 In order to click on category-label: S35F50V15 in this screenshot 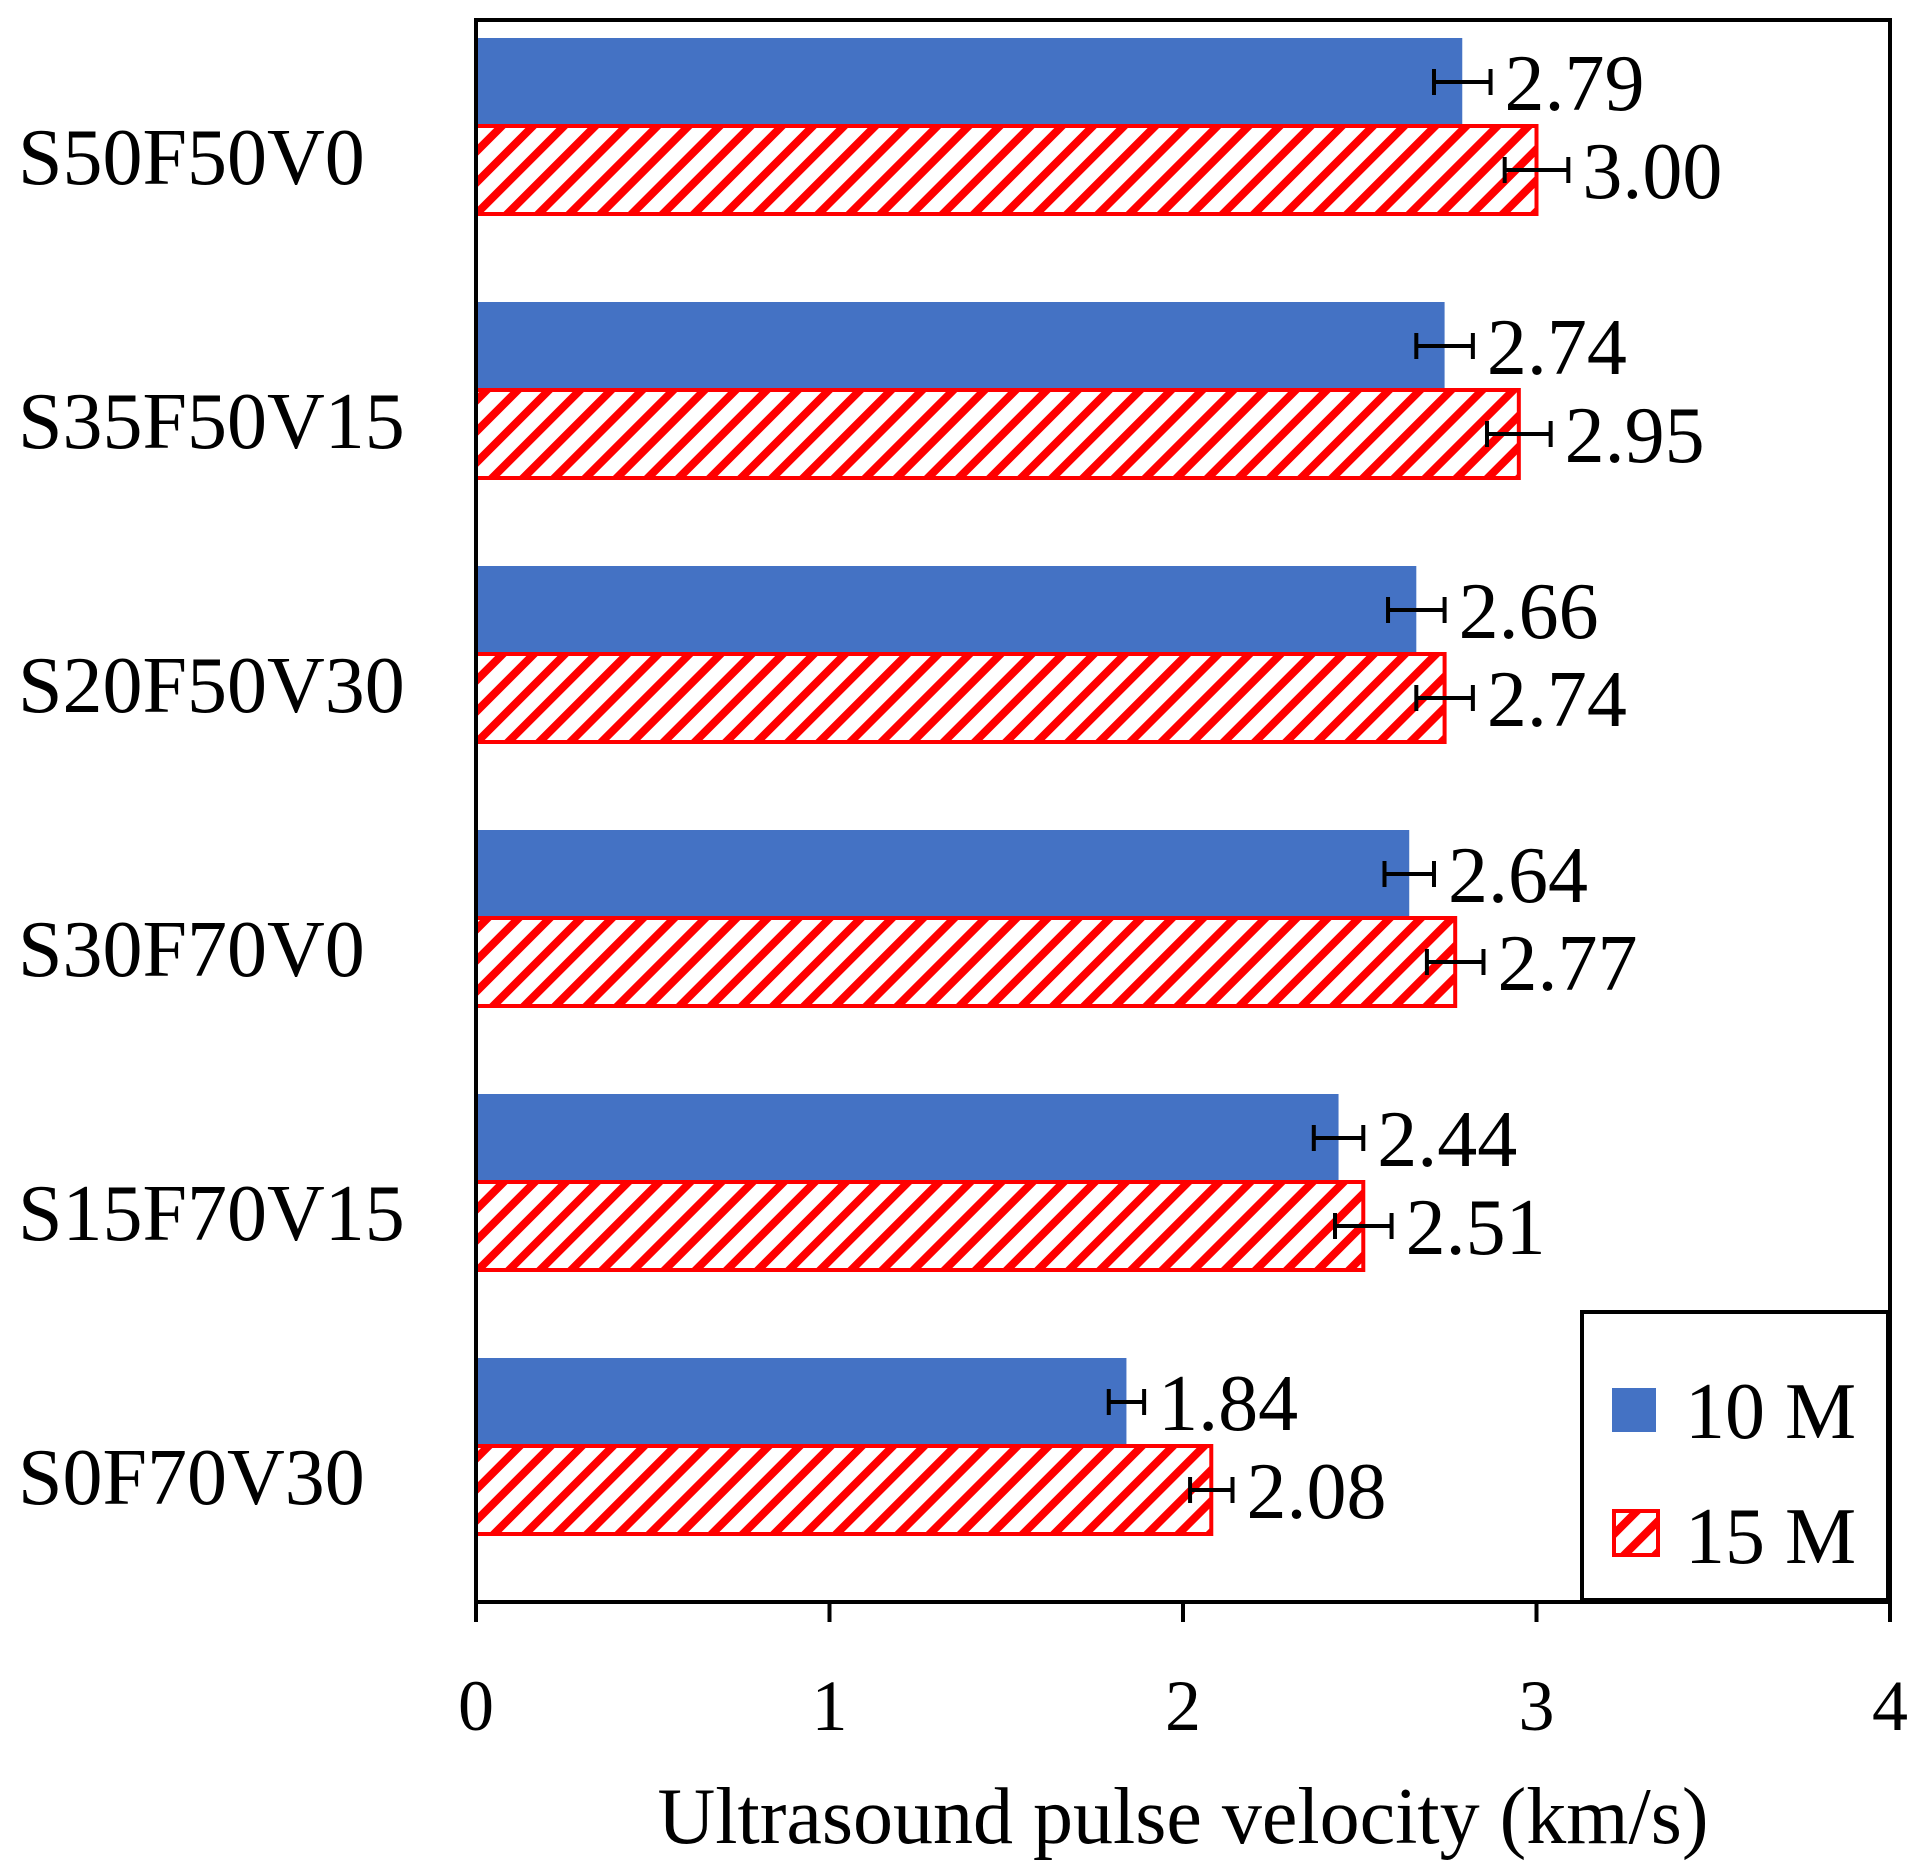, I will do `click(211, 422)`.